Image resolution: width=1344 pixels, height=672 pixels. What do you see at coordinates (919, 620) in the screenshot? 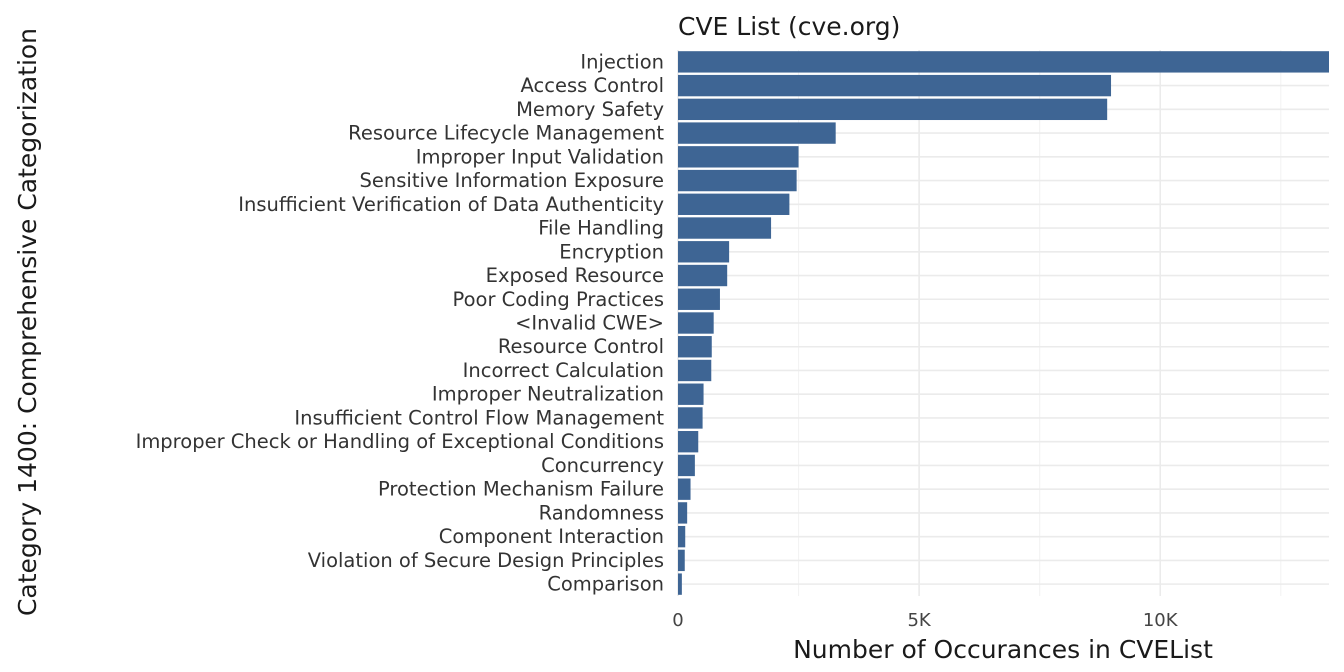
I see `x-tick-label: 5K` at bounding box center [919, 620].